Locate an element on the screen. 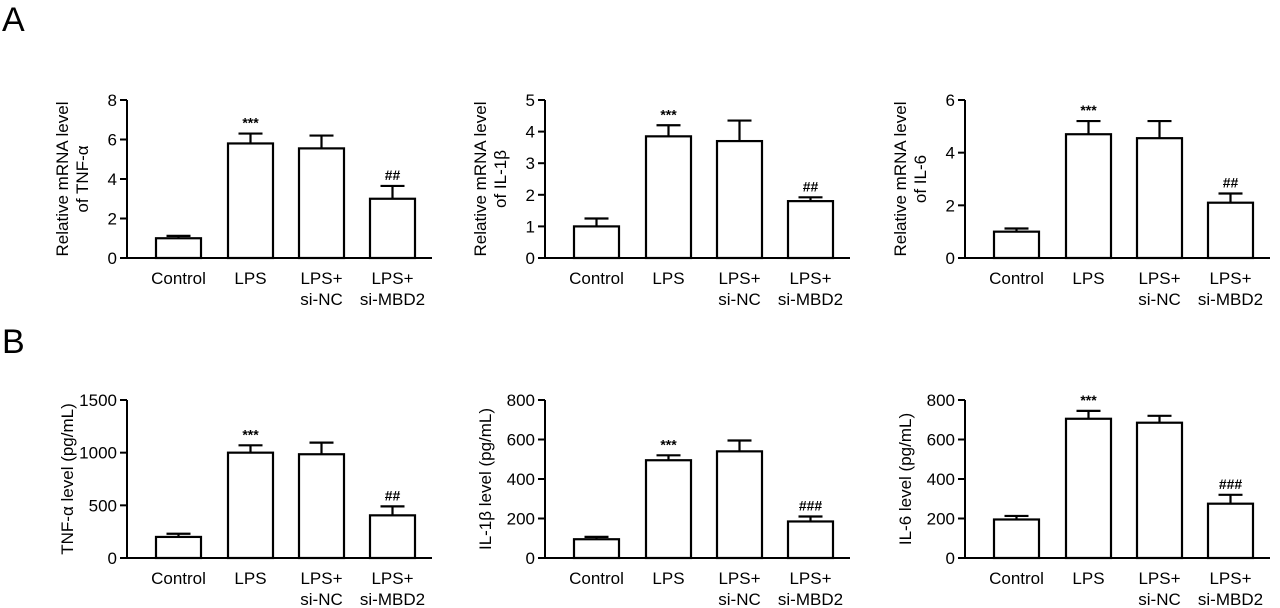  y-axis-title: IL-6 level (pg/mL) is located at coordinates (905, 479).